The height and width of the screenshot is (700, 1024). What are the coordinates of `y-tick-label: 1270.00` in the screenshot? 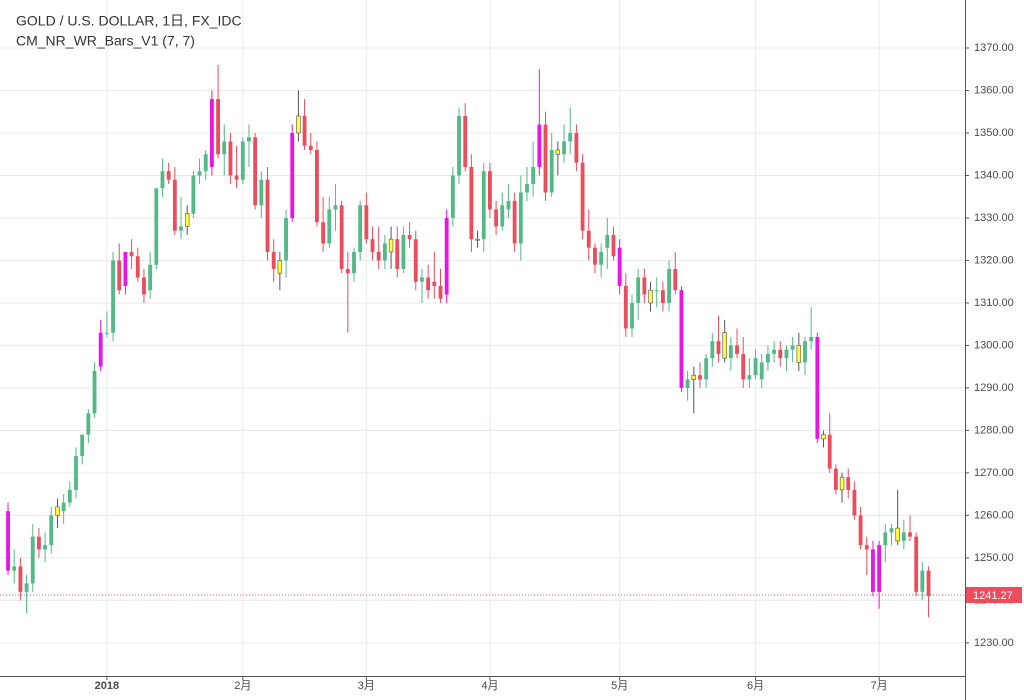 It's located at (994, 473).